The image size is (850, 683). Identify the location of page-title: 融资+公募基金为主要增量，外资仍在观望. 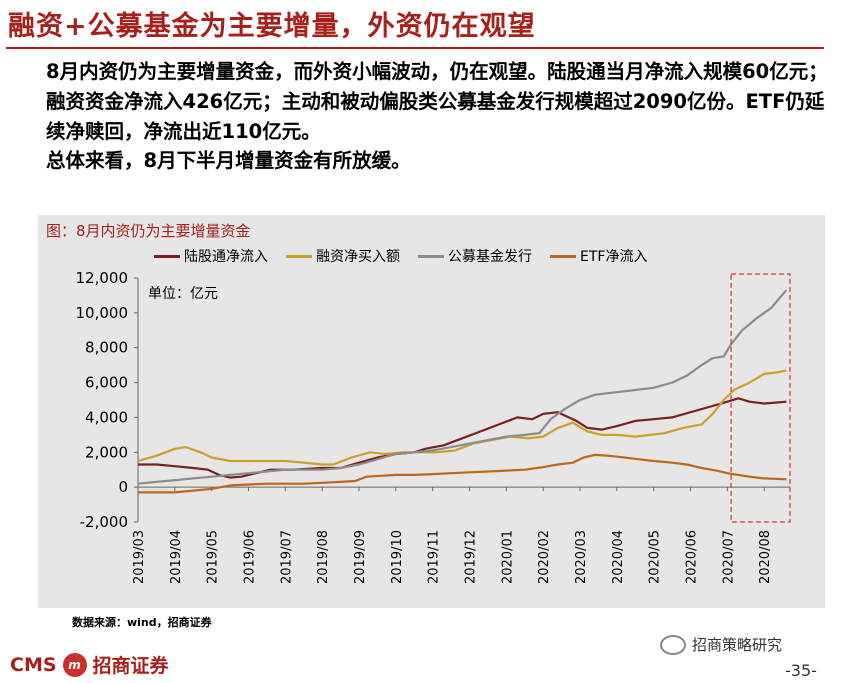
(272, 26).